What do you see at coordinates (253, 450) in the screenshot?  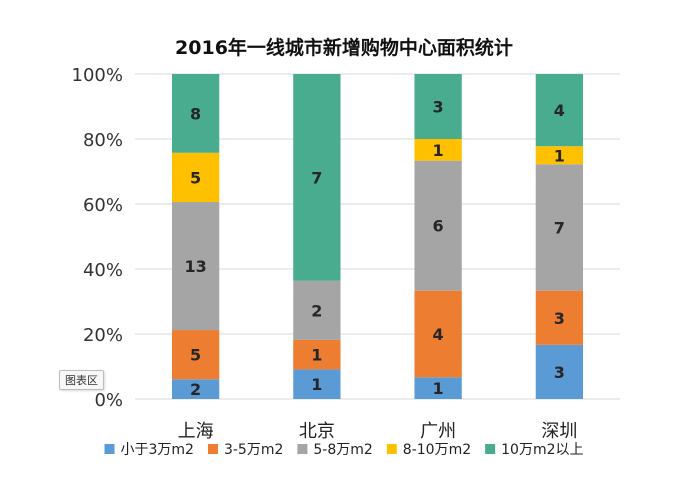 I see `legend-label: 3-5万m2` at bounding box center [253, 450].